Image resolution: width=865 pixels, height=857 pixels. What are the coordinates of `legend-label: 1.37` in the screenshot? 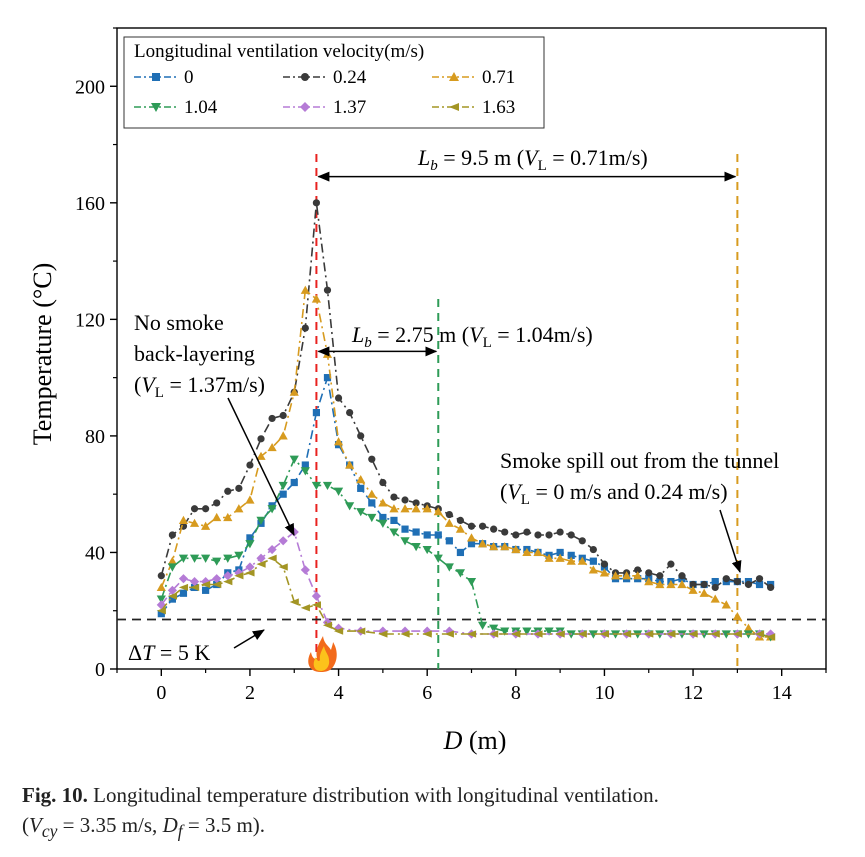 It's located at (349, 107).